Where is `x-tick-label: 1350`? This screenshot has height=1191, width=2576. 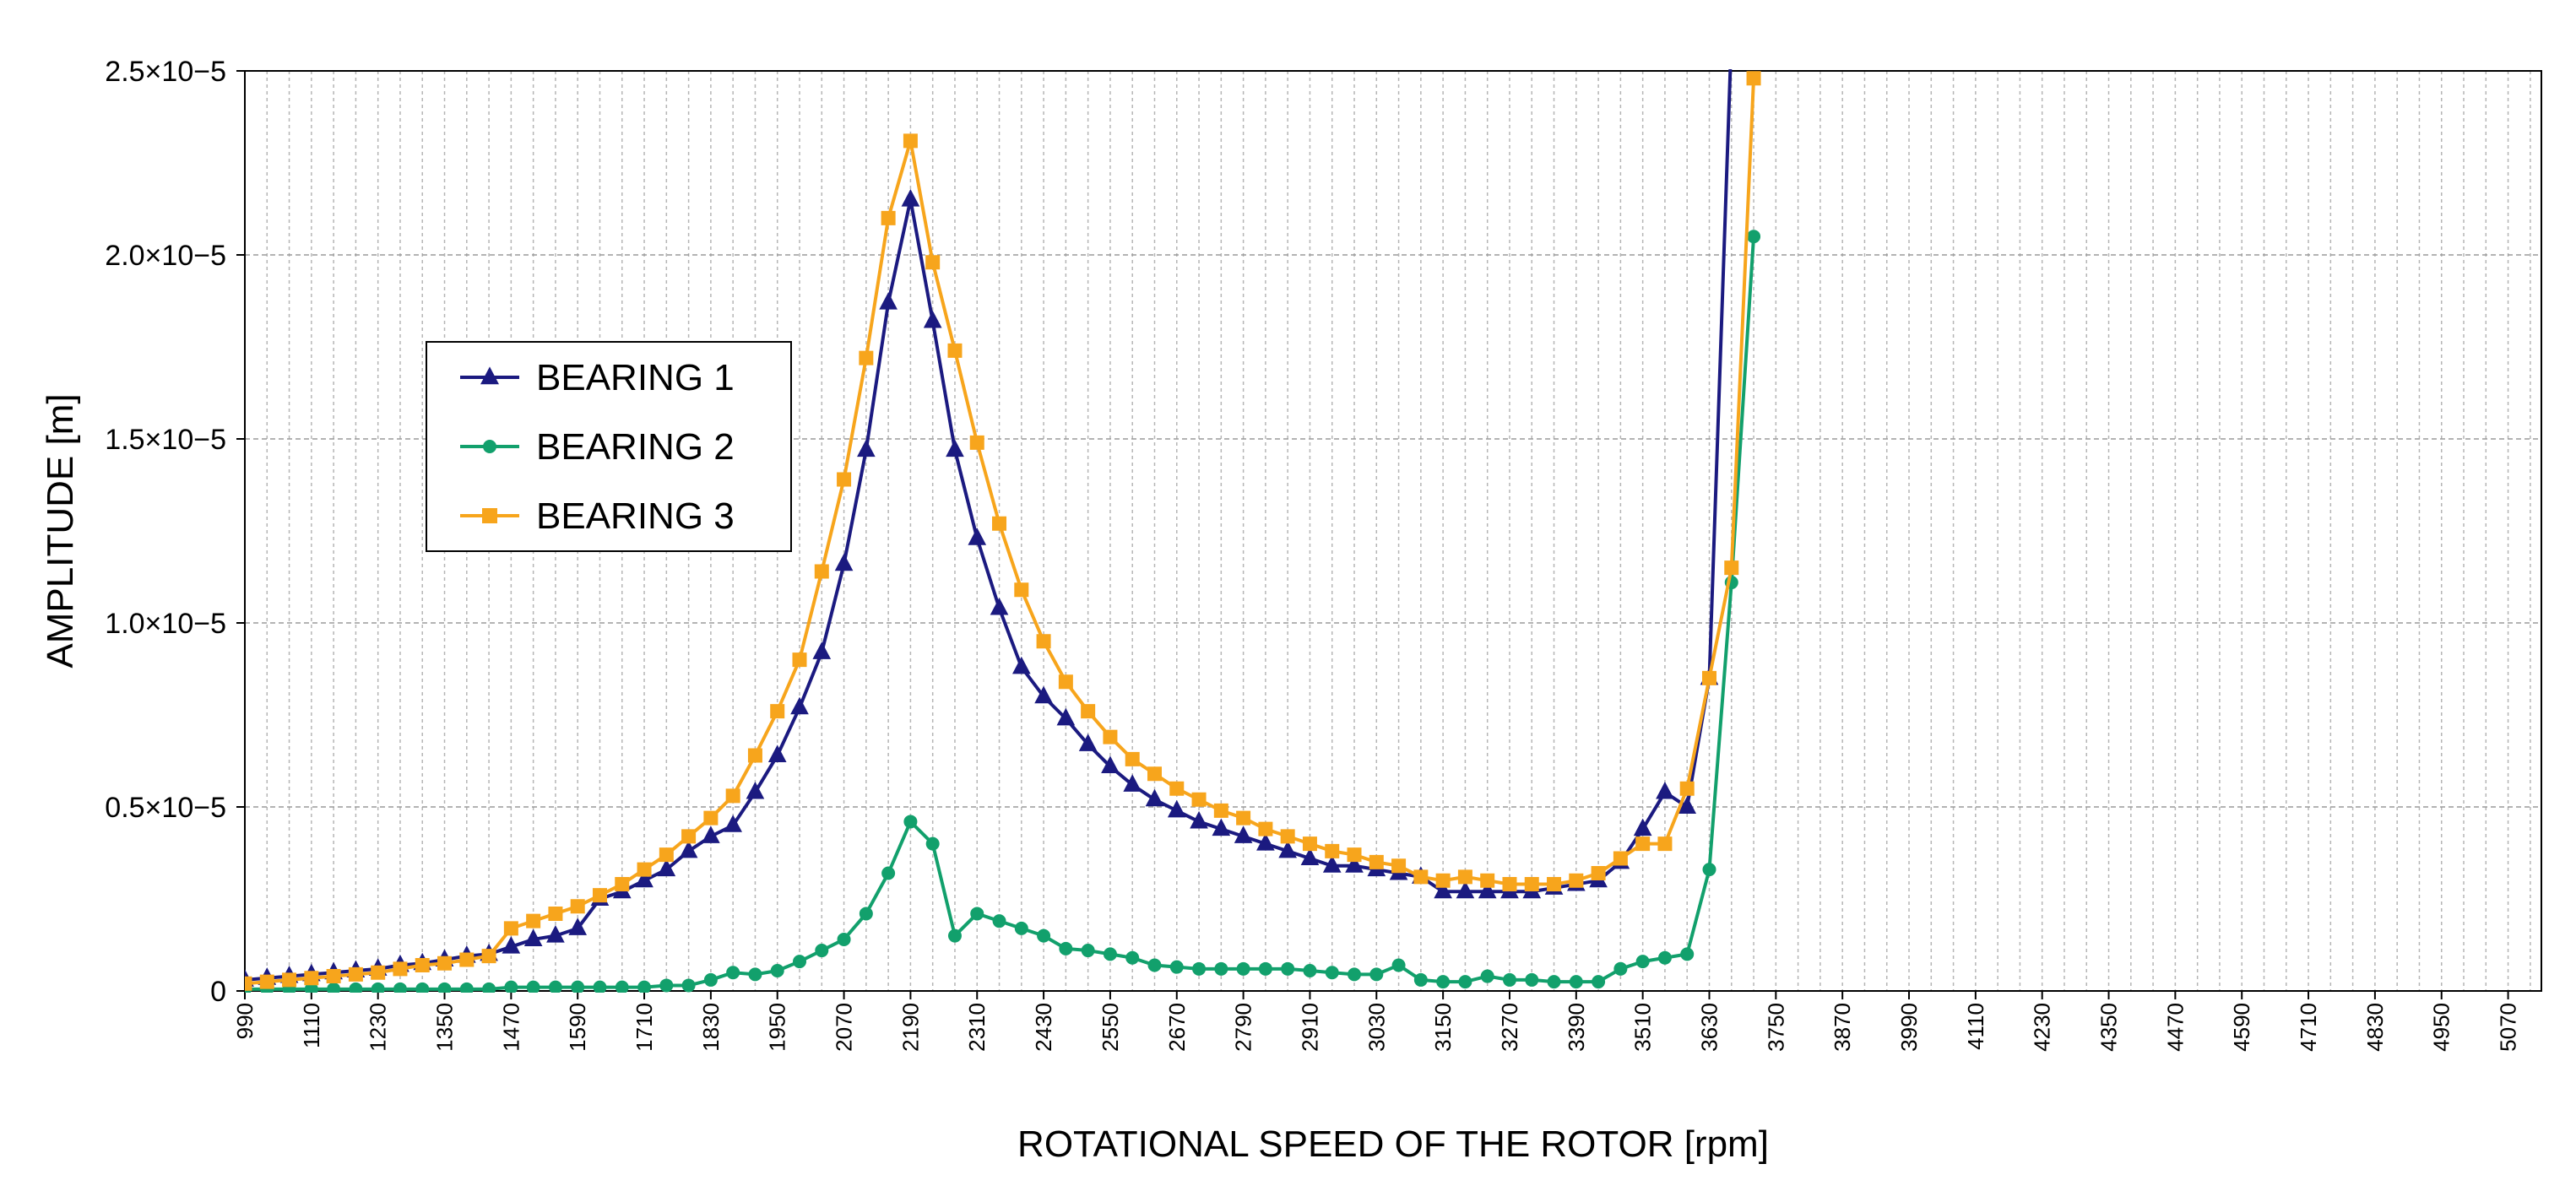
x-tick-label: 1350 is located at coordinates (445, 1027).